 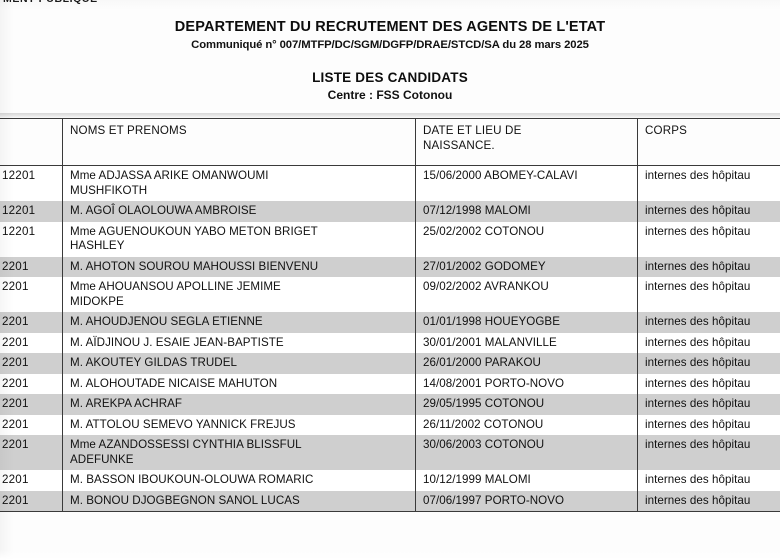 I want to click on cell-birth-date-place: 26/01/2000 PARAKOU, so click(x=526, y=363).